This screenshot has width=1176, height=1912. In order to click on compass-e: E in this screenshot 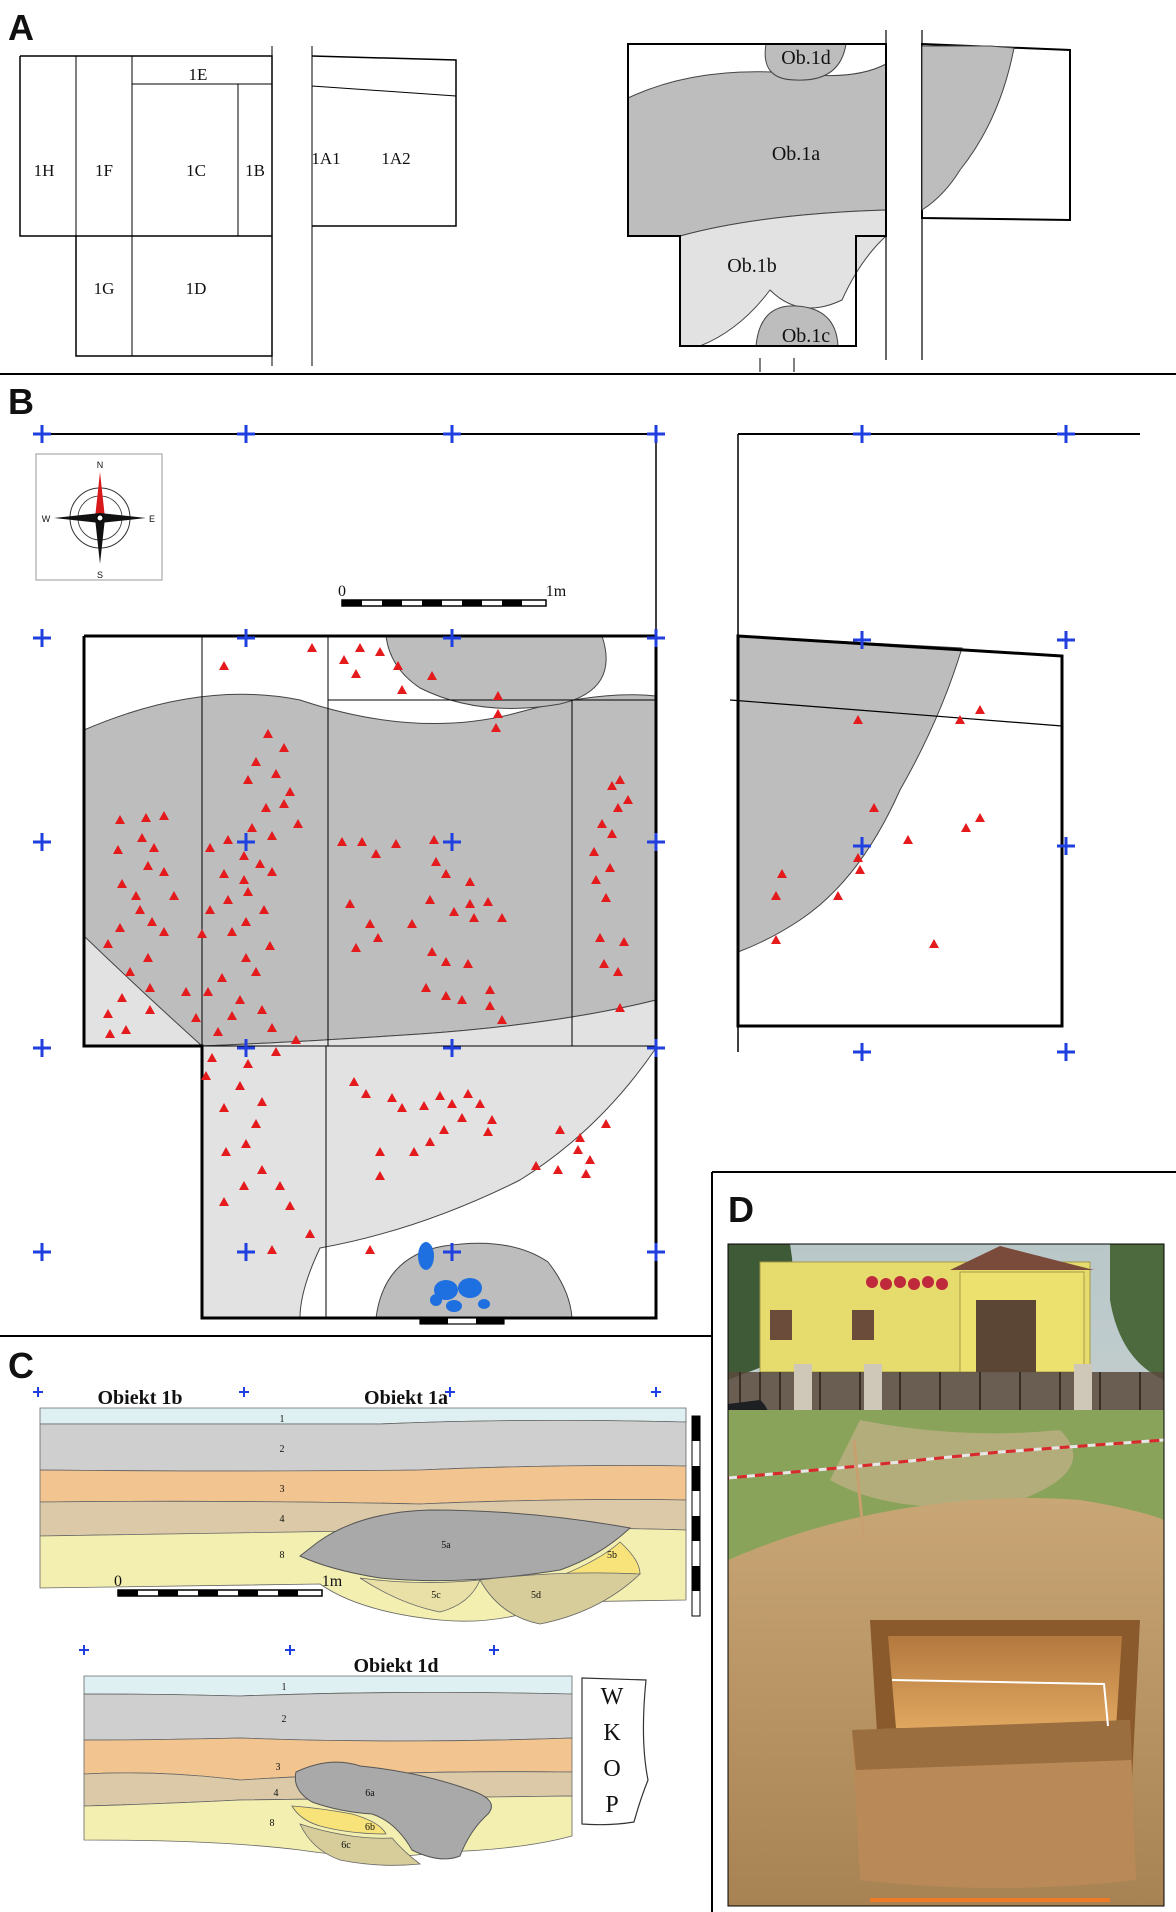, I will do `click(152, 519)`.